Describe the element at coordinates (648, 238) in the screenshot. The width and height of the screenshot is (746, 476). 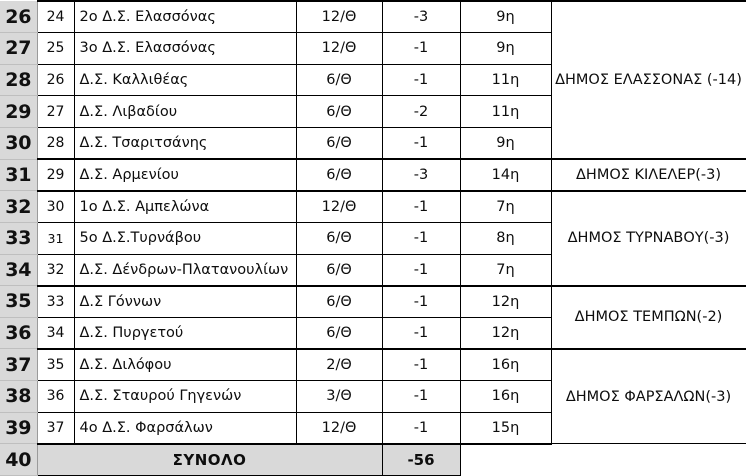
I see `cell-municipality: ΔΗΜΟΣ ΤΥΡΝΑΒΟΥ(-3)` at that location.